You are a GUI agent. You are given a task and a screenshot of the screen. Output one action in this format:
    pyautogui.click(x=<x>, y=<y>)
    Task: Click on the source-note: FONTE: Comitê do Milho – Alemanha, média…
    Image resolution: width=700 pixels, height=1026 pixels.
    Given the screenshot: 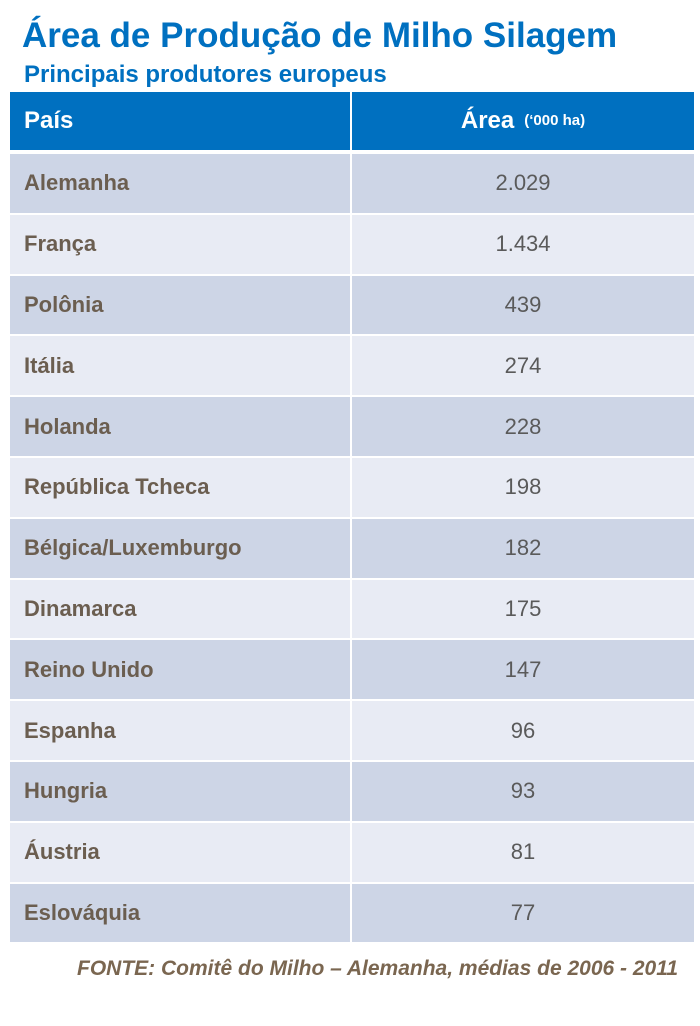 What is the action you would take?
    pyautogui.click(x=377, y=968)
    